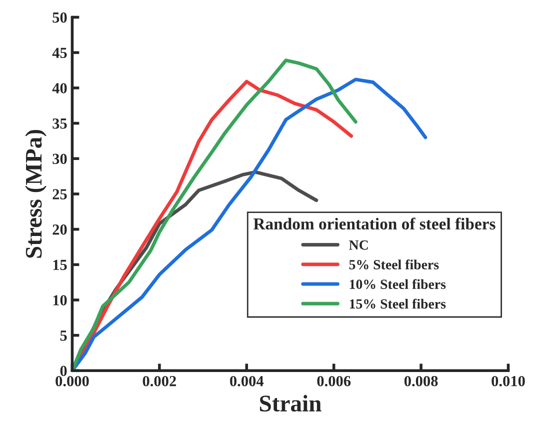  I want to click on legend-label: 5% Steel fibers, so click(394, 264).